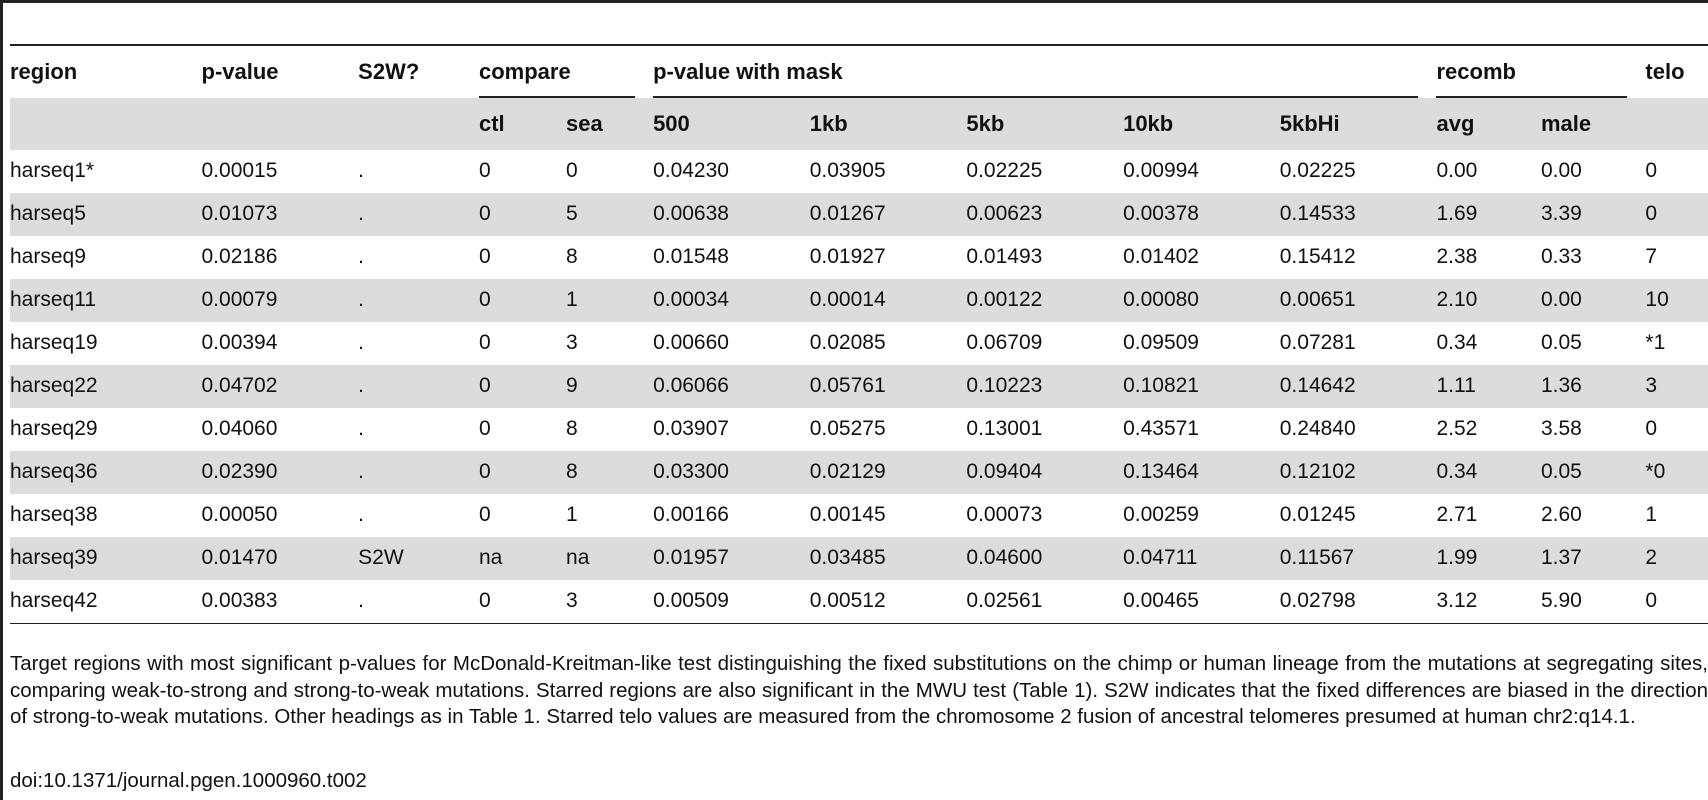 The width and height of the screenshot is (1708, 800). I want to click on cell-m1kb: 0.00512, so click(847, 600).